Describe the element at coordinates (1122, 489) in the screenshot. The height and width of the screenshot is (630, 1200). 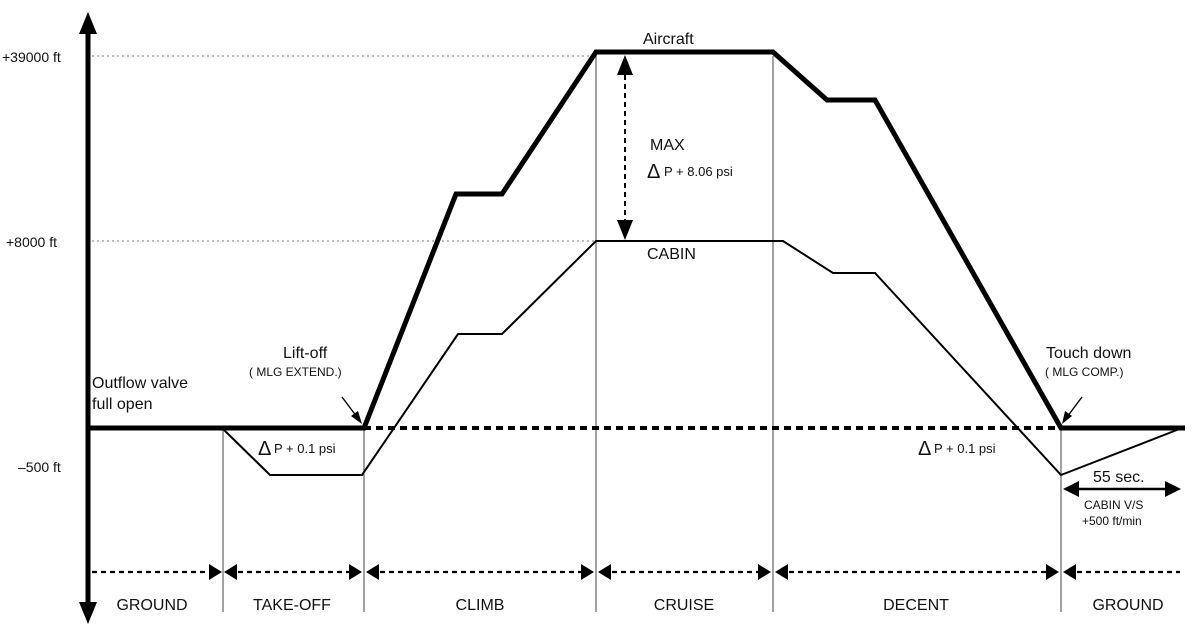
I see `time-span-arrow` at that location.